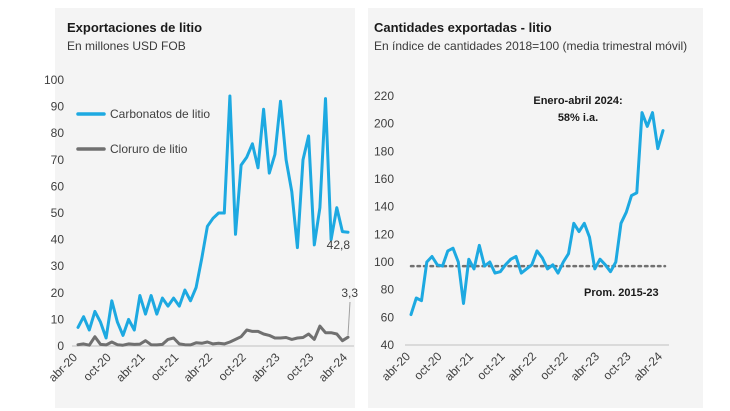 The image size is (730, 411). I want to click on right-y-tick-label: 60, so click(388, 317).